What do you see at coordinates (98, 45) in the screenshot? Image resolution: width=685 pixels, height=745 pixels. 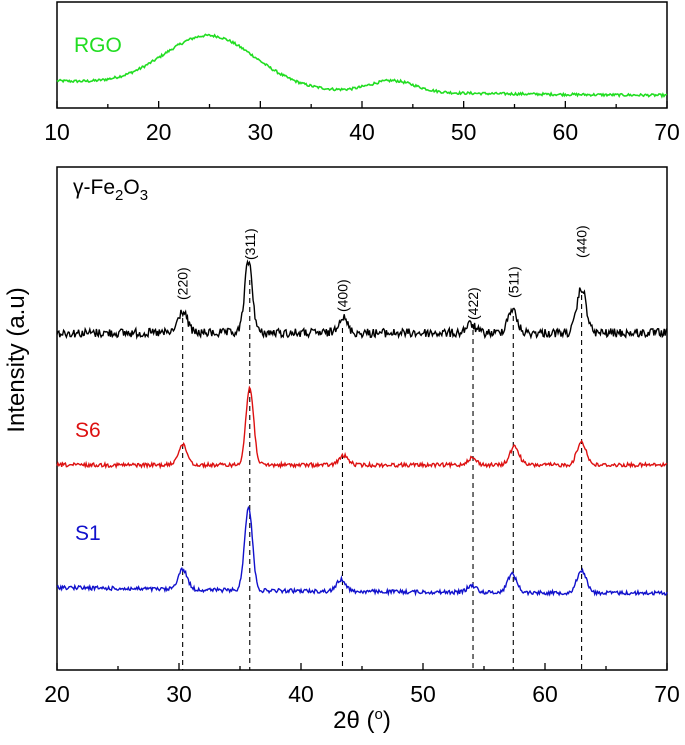 I see `rgo-series-label: RGO` at bounding box center [98, 45].